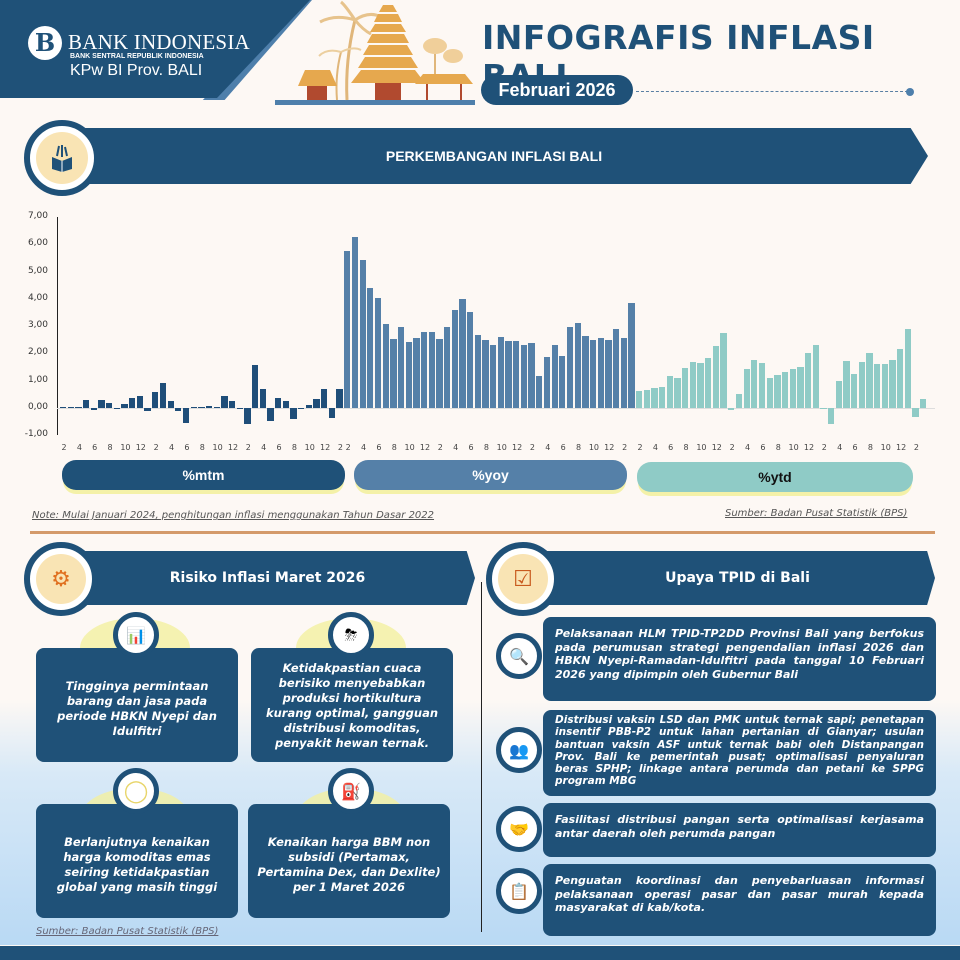 The width and height of the screenshot is (960, 960). Describe the element at coordinates (494, 156) in the screenshot. I see `section-banner-inflation: PERKEMBANGAN INFLASI BALI` at that location.